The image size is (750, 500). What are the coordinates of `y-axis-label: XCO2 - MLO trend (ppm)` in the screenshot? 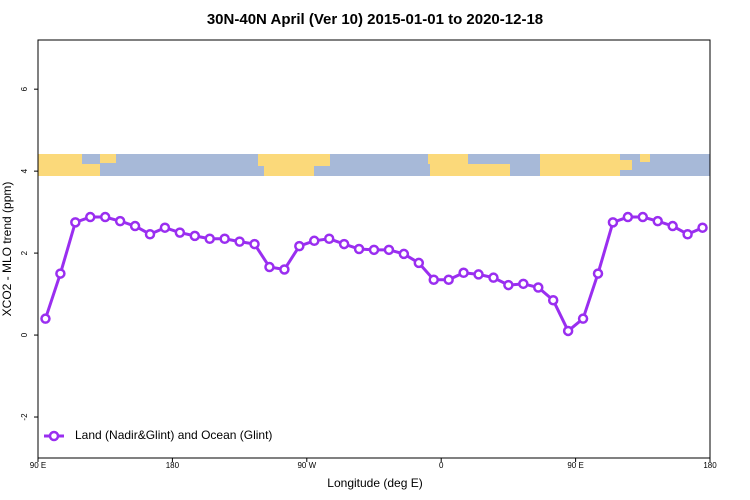 It's located at (7, 249).